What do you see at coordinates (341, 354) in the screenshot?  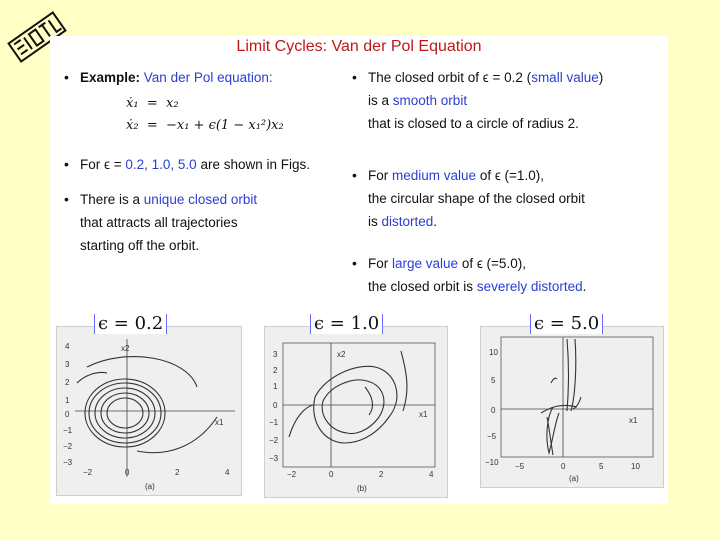 I see `plot-b-ylabel: x2` at bounding box center [341, 354].